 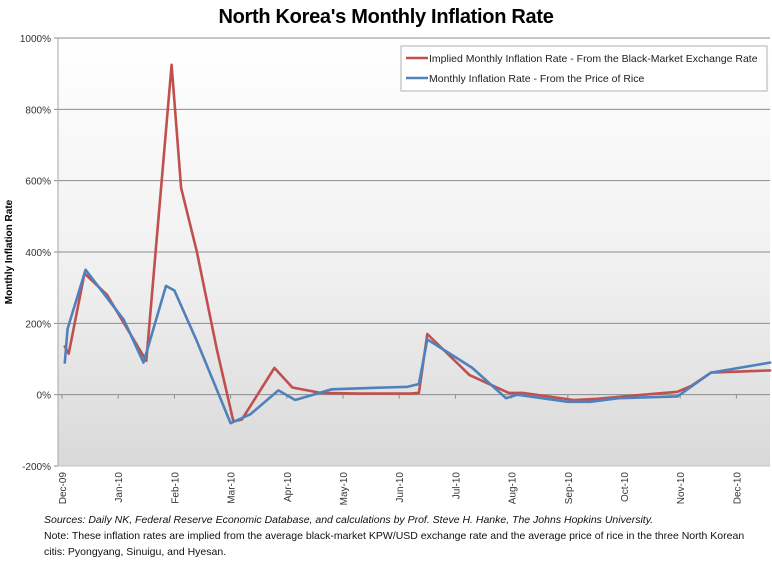 I want to click on x-tick-label: Mar-10, so click(x=232, y=488).